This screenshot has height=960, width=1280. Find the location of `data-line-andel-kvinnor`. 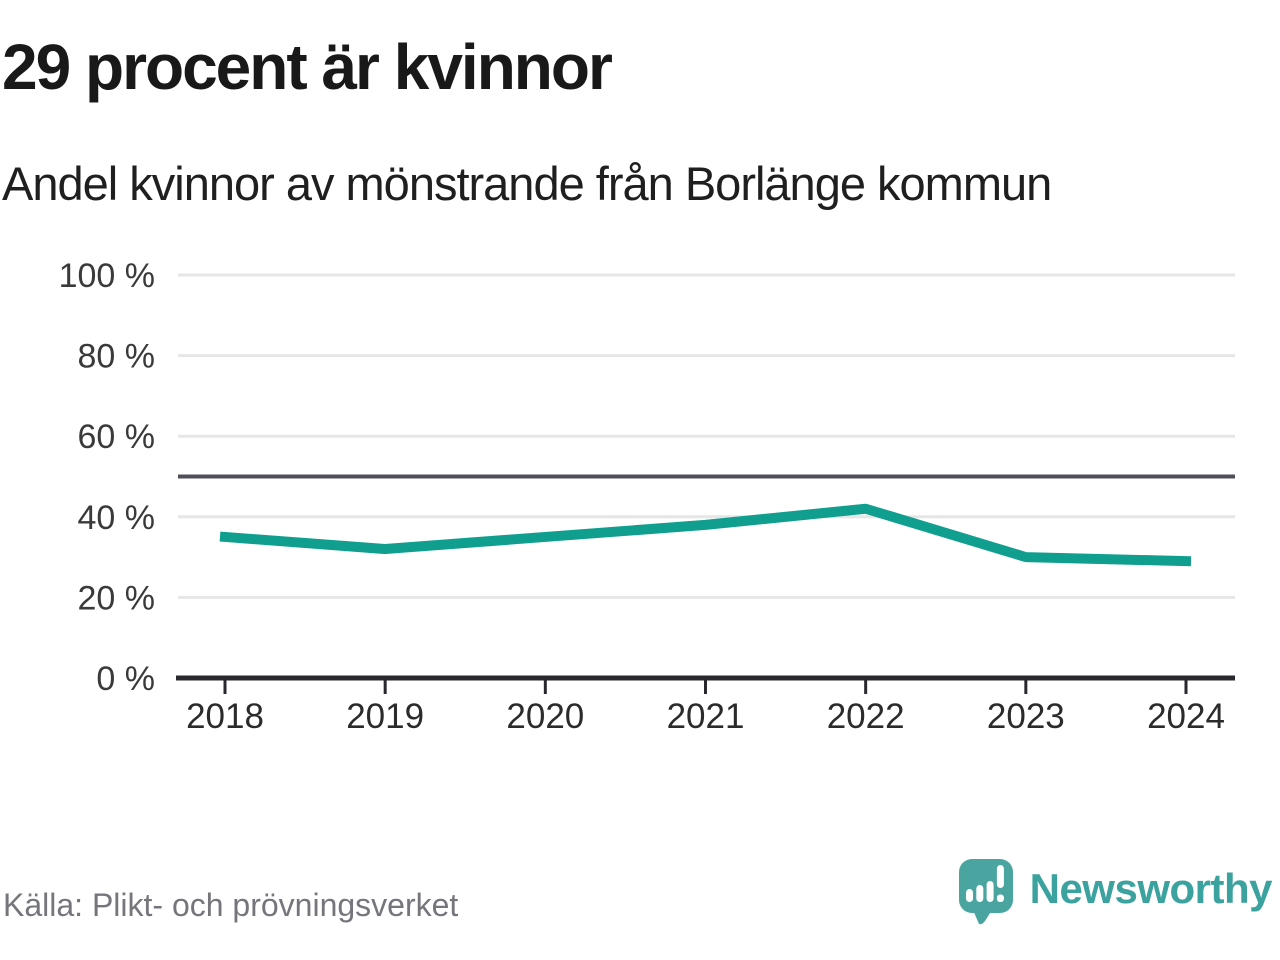

data-line-andel-kvinnor is located at coordinates (705, 535).